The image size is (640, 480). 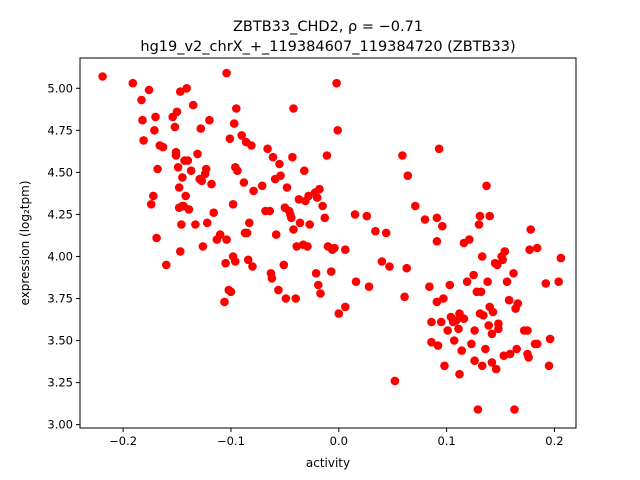 What do you see at coordinates (60, 172) in the screenshot?
I see `y-tick-label: 4.50` at bounding box center [60, 172].